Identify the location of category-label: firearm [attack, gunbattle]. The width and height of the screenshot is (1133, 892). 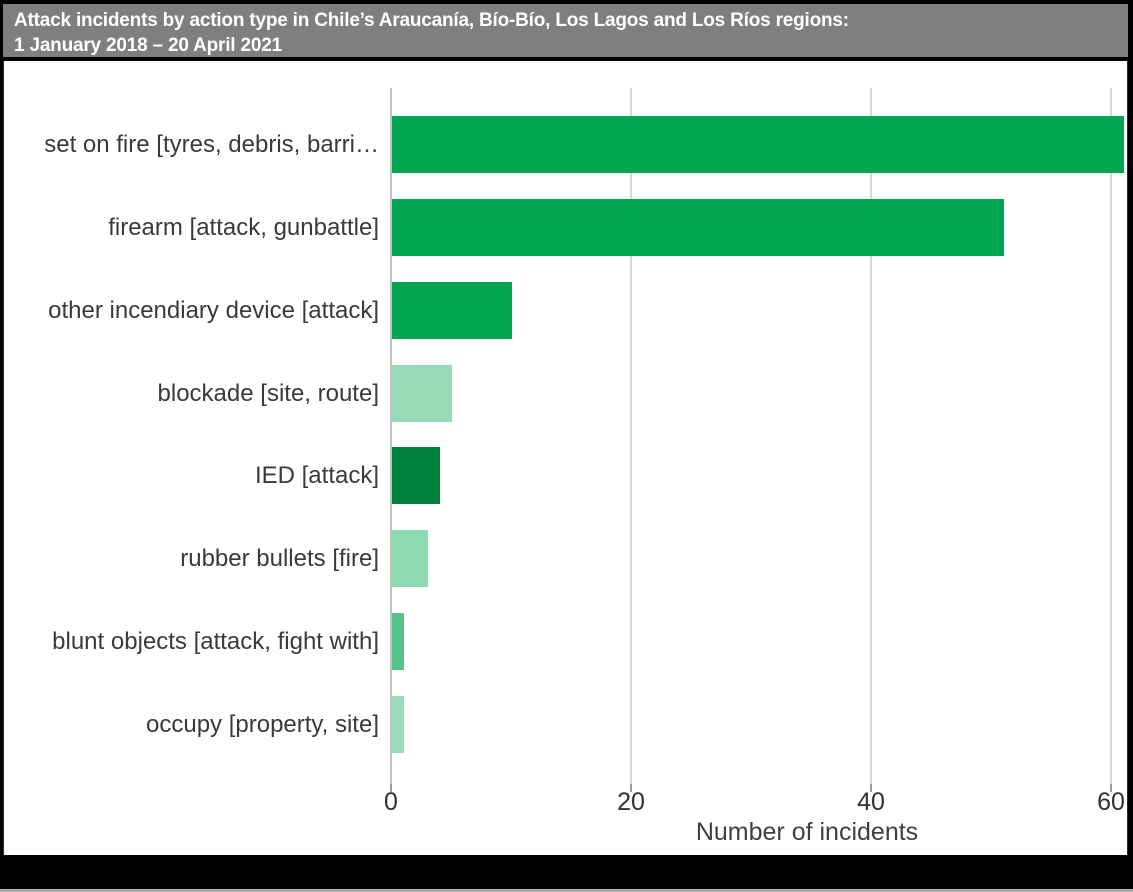
(243, 227).